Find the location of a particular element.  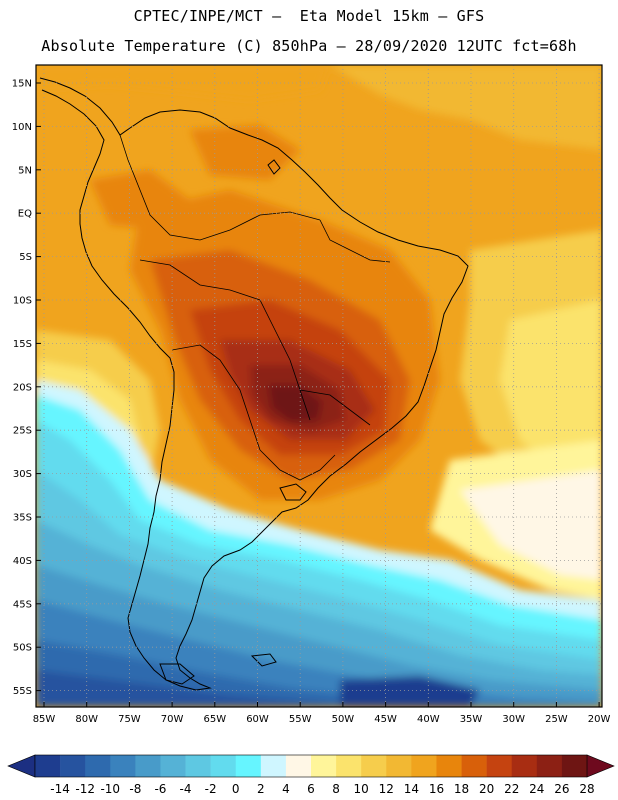

tierra-del-fuego-outline is located at coordinates (177, 674).